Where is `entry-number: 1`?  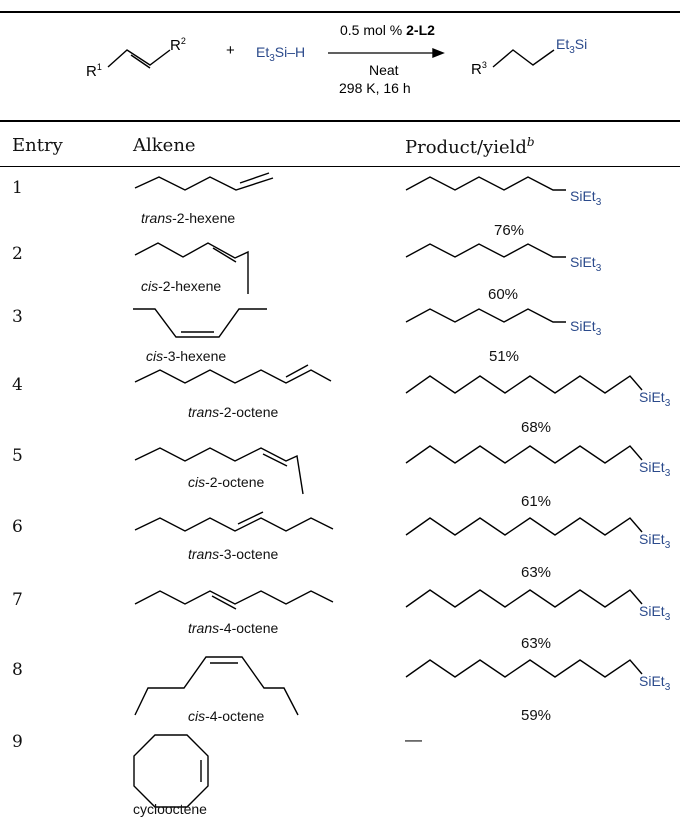 entry-number: 1 is located at coordinates (17, 188).